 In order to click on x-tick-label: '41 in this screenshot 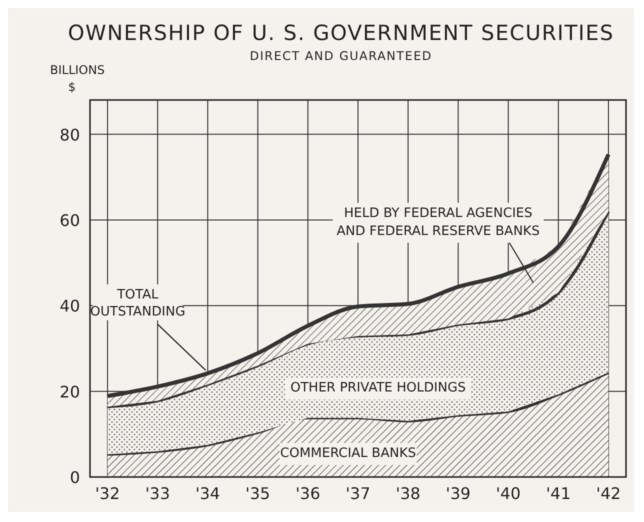, I will do `click(558, 493)`.